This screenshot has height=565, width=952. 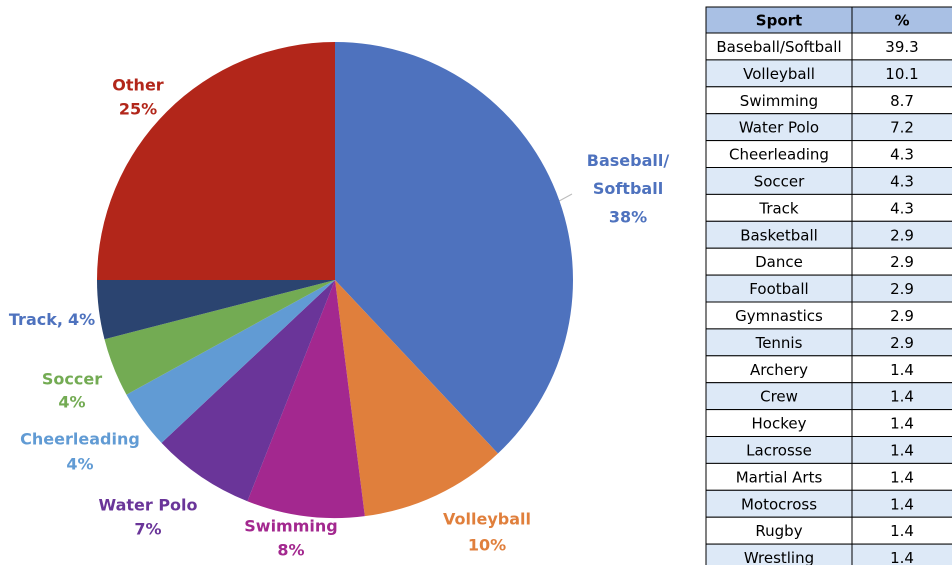 What do you see at coordinates (779, 370) in the screenshot?
I see `table-cell: Archery` at bounding box center [779, 370].